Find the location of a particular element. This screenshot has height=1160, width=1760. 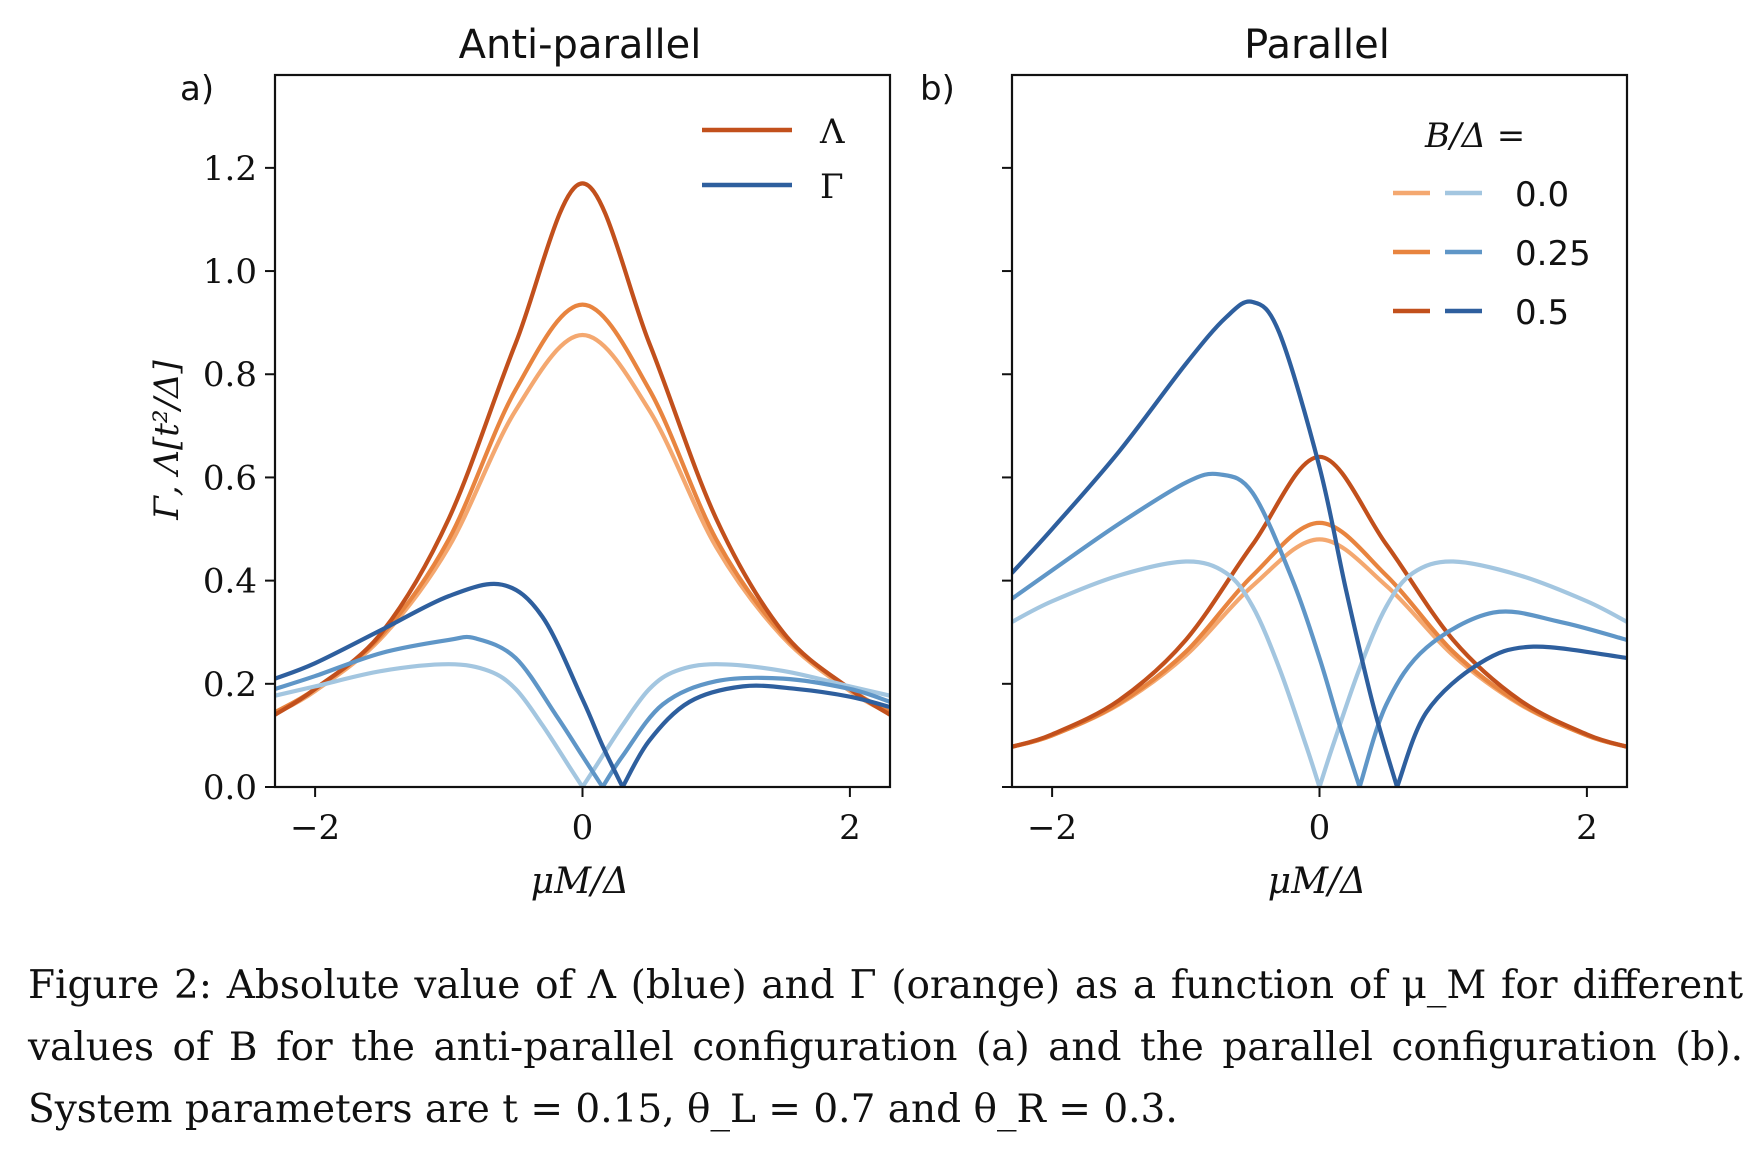

panel-a-legend: Λ Γ is located at coordinates (773, 159).